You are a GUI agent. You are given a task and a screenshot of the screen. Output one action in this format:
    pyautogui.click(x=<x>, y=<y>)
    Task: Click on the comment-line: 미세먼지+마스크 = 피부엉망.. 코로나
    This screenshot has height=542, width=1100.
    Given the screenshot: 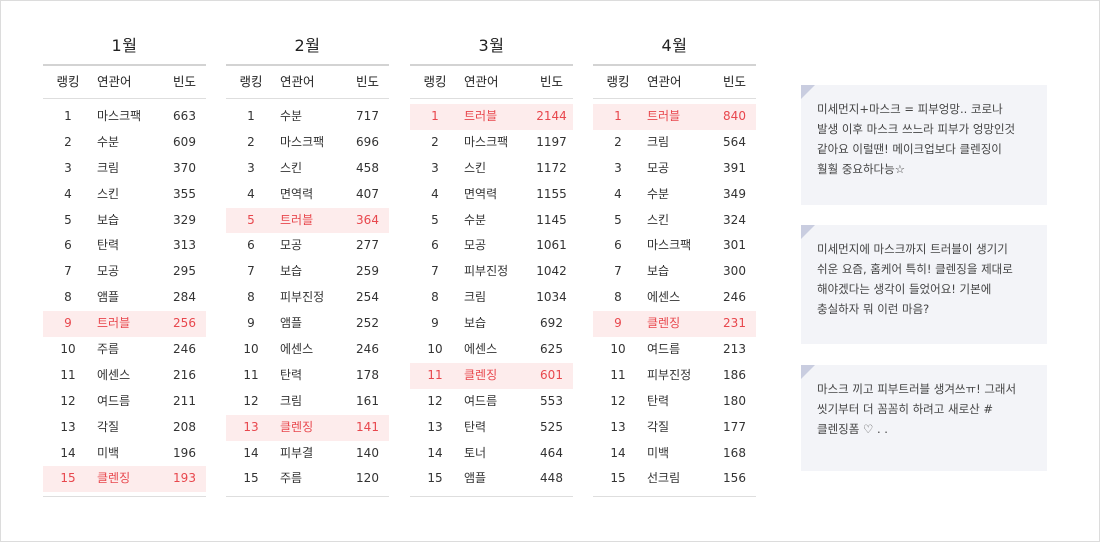 What is the action you would take?
    pyautogui.click(x=910, y=109)
    